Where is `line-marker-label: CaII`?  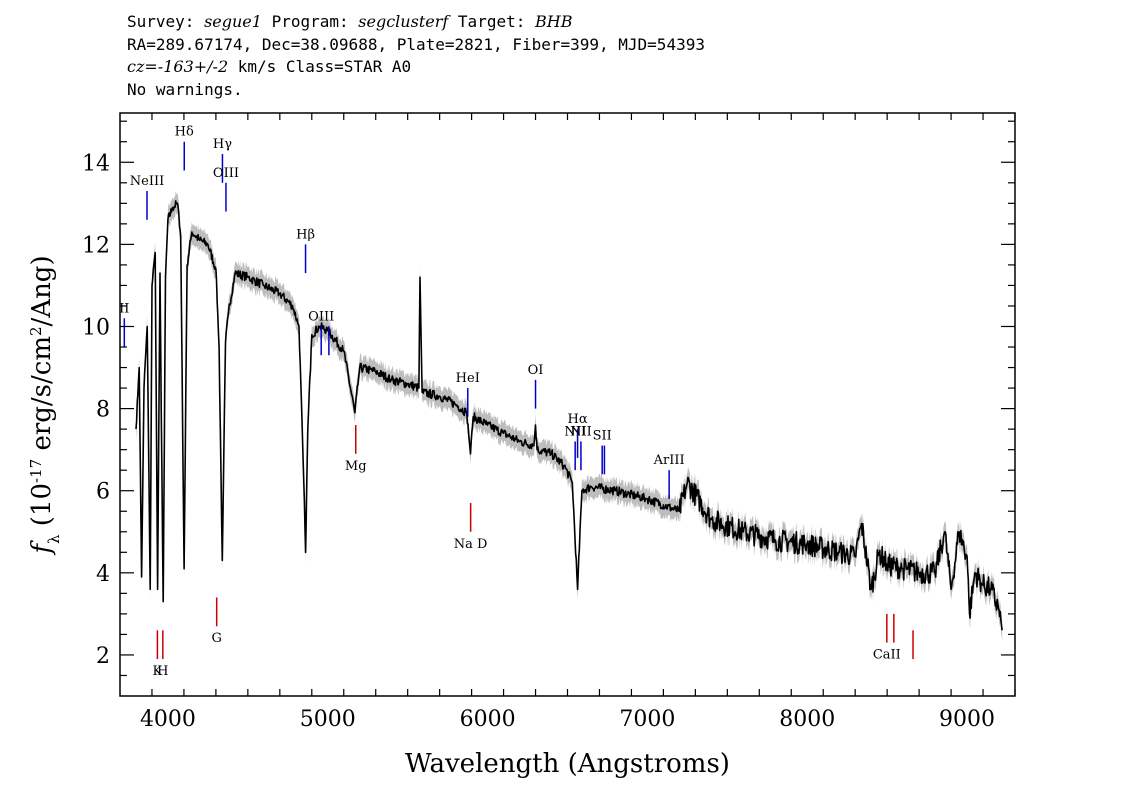
line-marker-label: CaII is located at coordinates (887, 655).